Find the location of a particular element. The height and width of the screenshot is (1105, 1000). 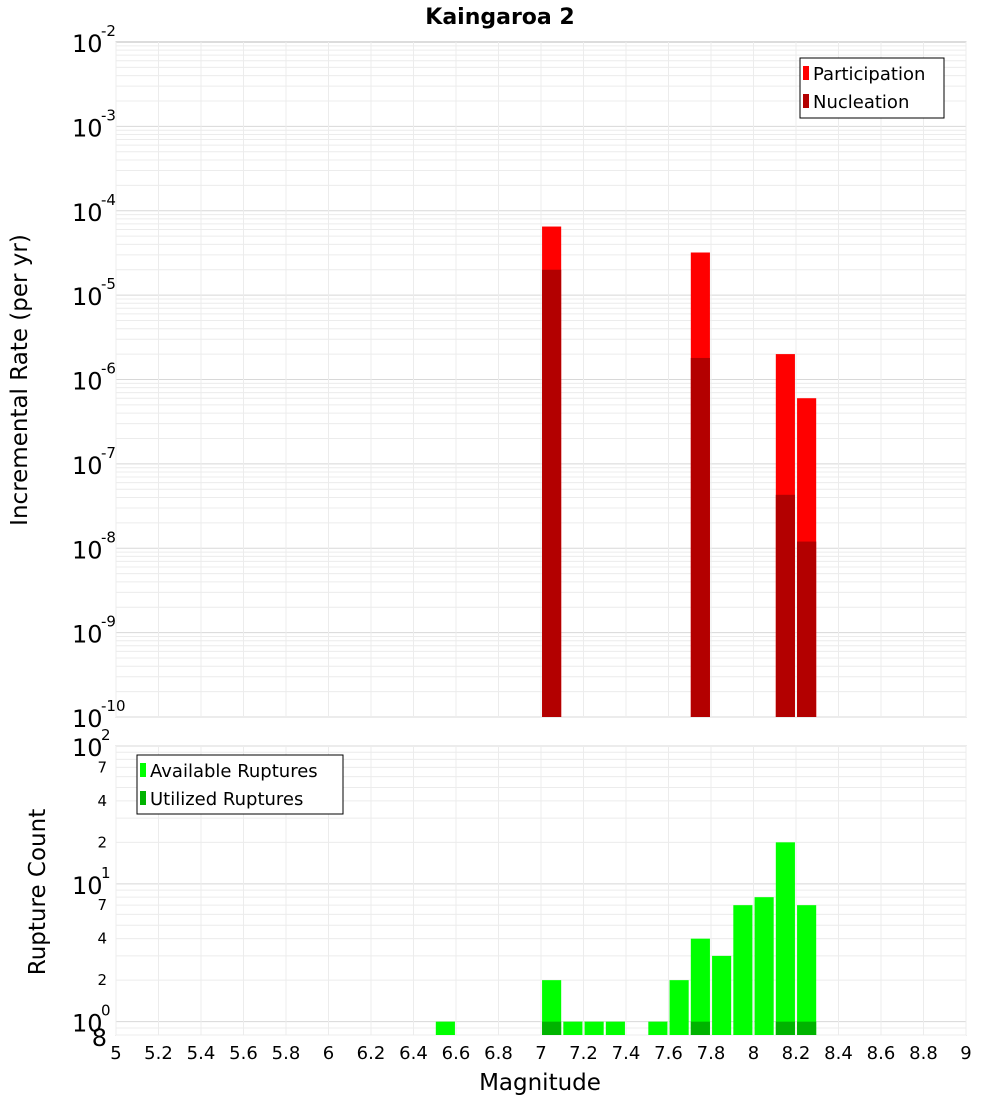

x-tick-label: 5.2 is located at coordinates (158, 1053).